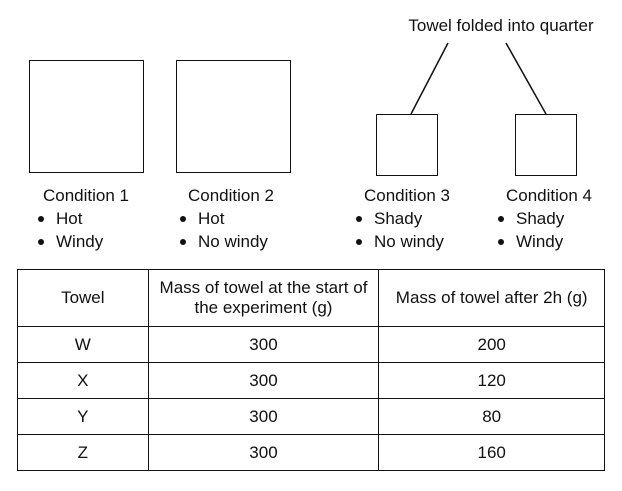  I want to click on condition-3: Condition 3 Shady No windy, so click(407, 218).